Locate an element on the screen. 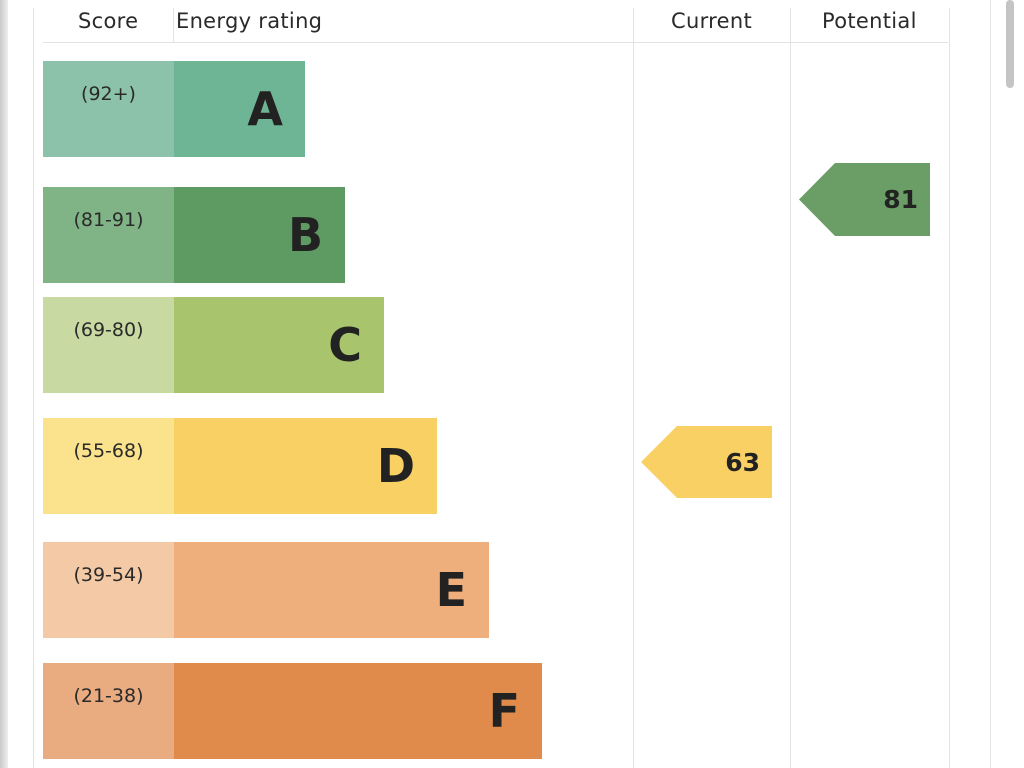 The width and height of the screenshot is (1024, 768). potential-rating-pointer: 81 is located at coordinates (864, 199).